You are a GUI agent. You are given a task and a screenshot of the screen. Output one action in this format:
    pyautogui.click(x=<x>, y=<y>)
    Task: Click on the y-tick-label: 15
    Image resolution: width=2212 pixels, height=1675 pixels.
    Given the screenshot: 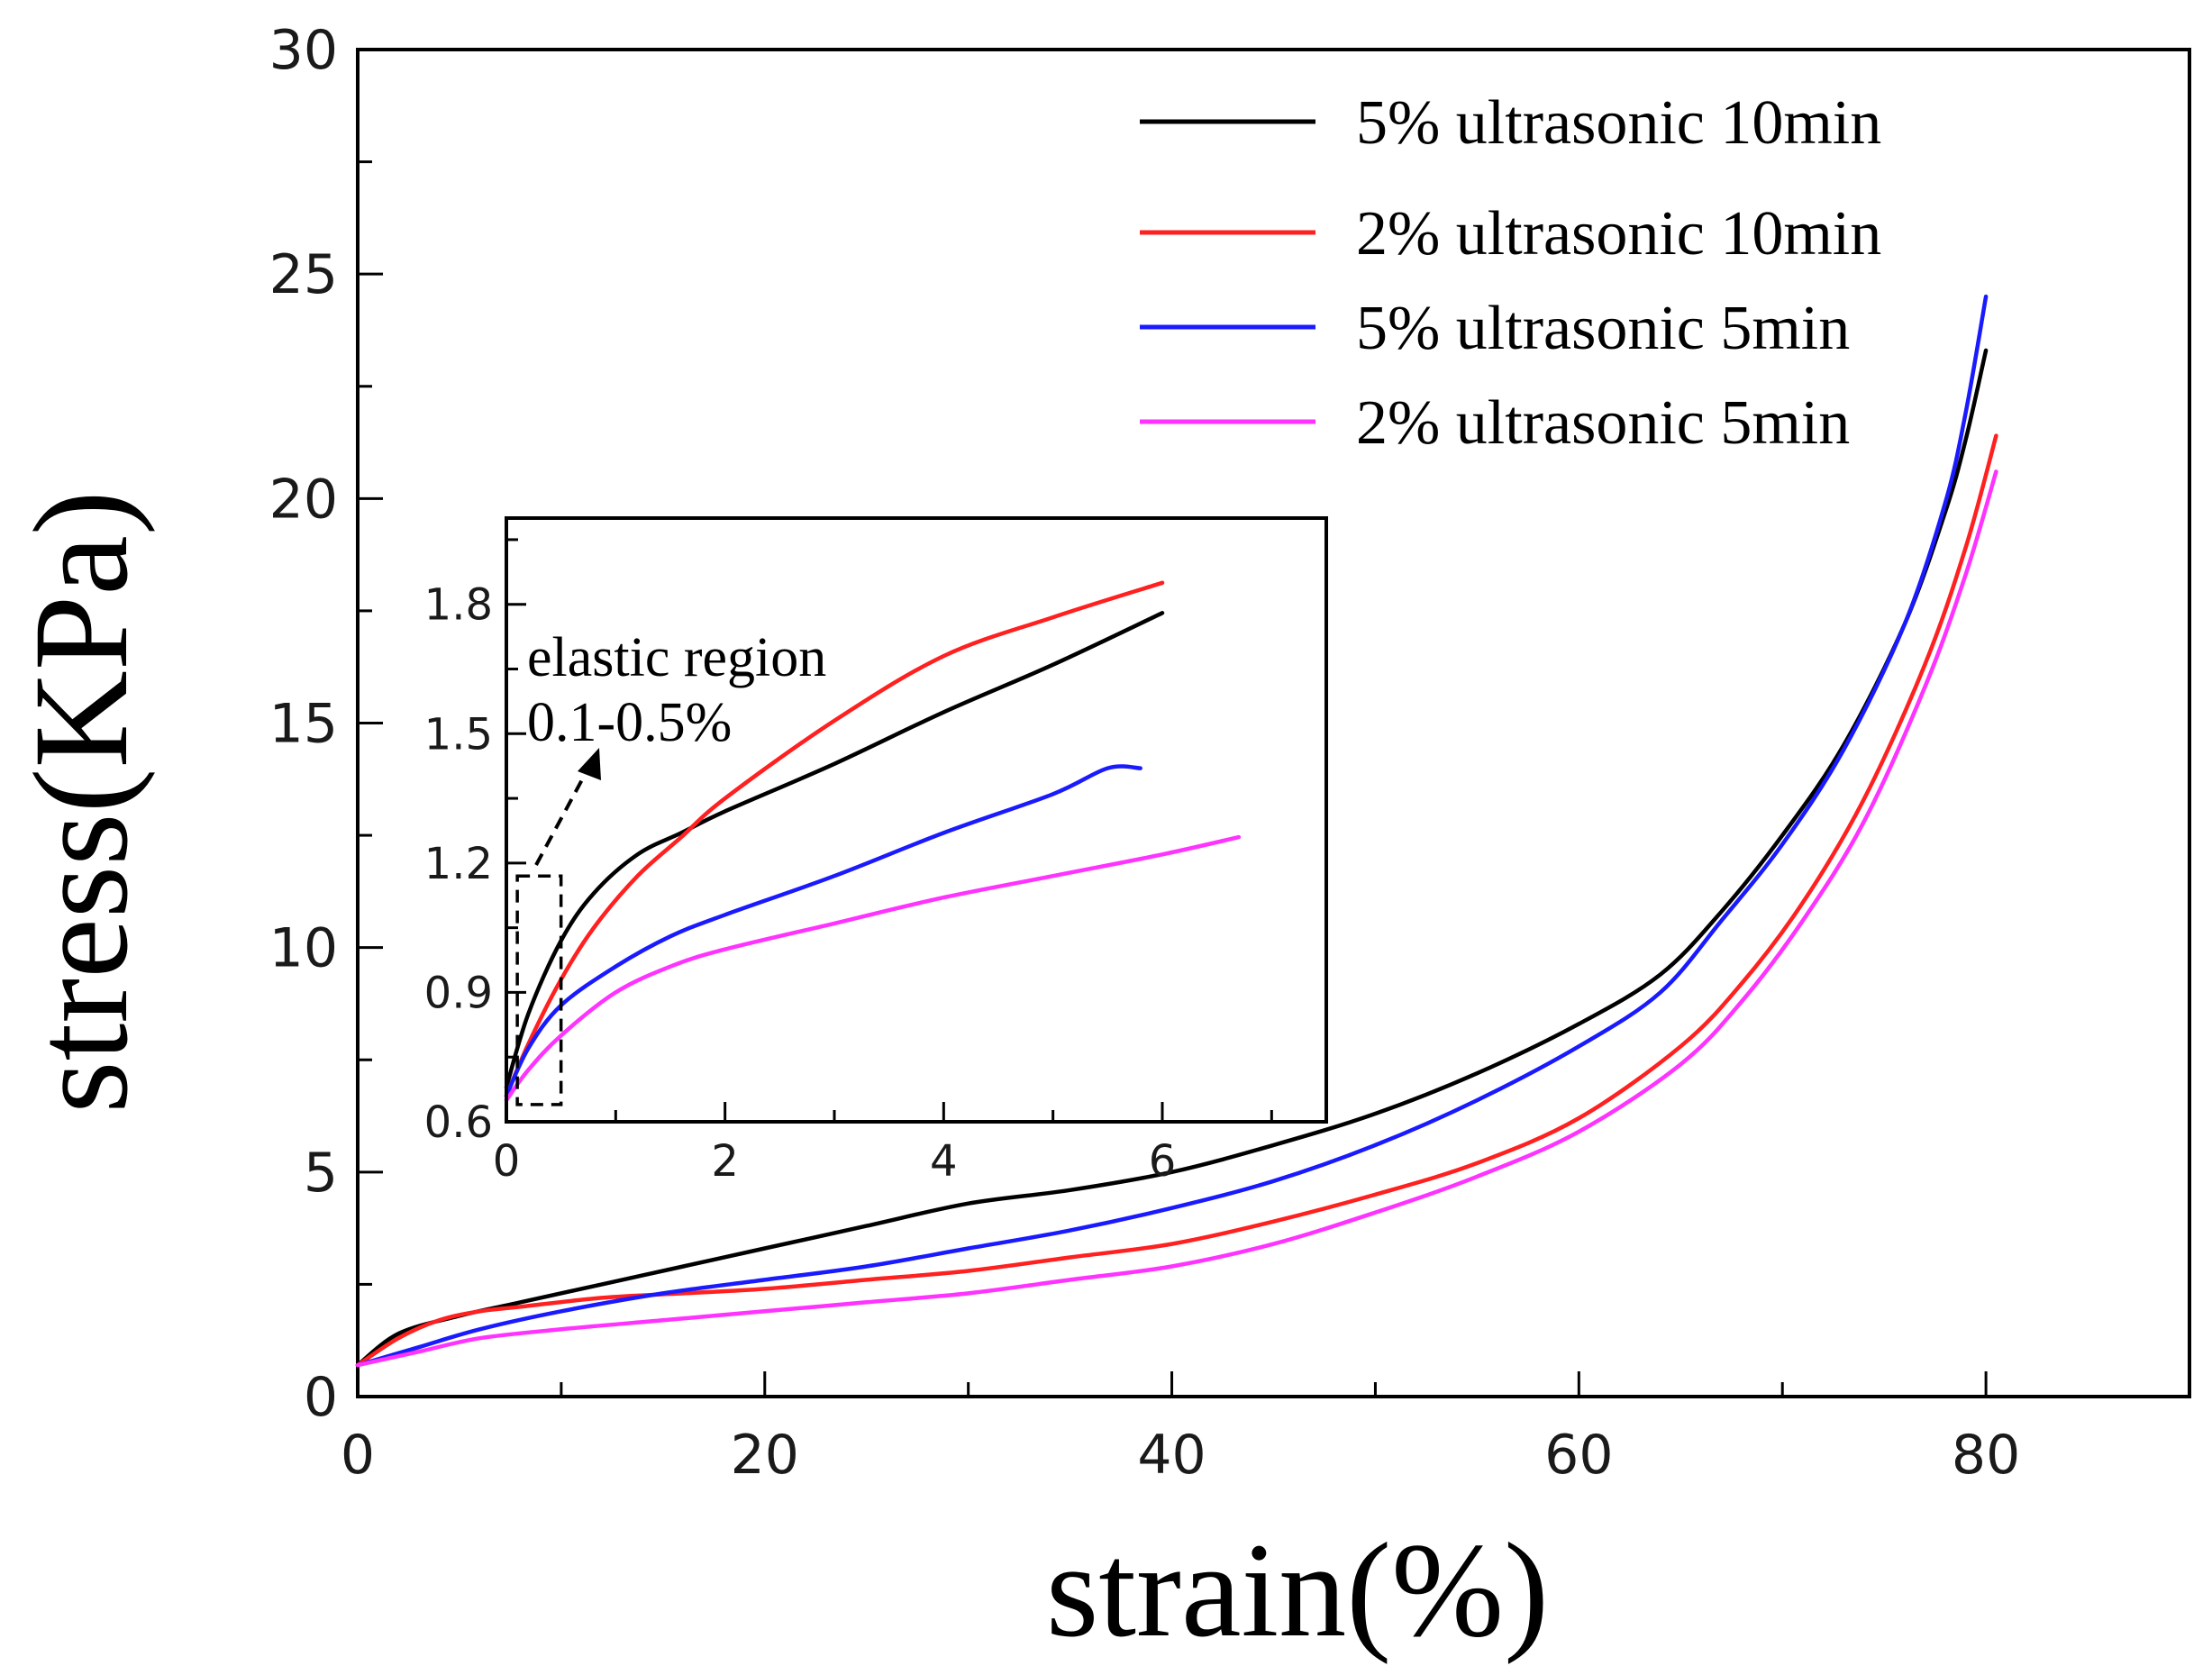 What is the action you would take?
    pyautogui.click(x=303, y=724)
    